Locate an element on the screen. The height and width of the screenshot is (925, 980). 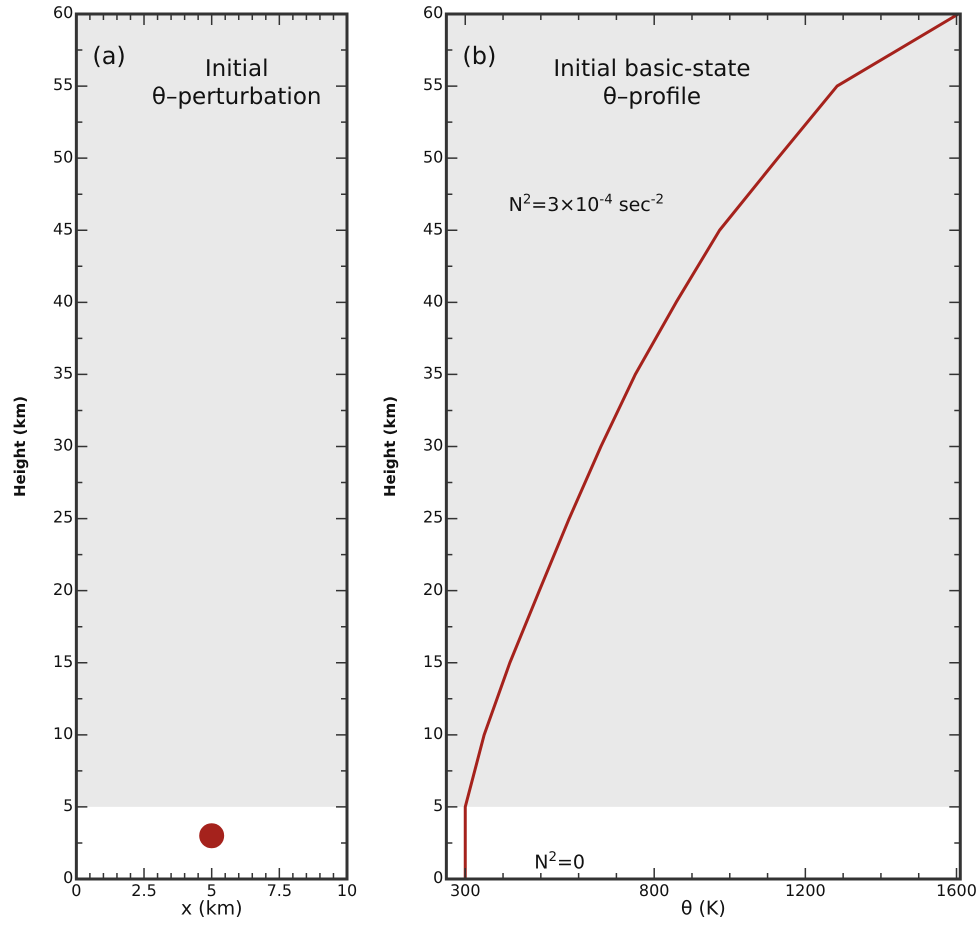
x-tick-label: 10 is located at coordinates (347, 890).